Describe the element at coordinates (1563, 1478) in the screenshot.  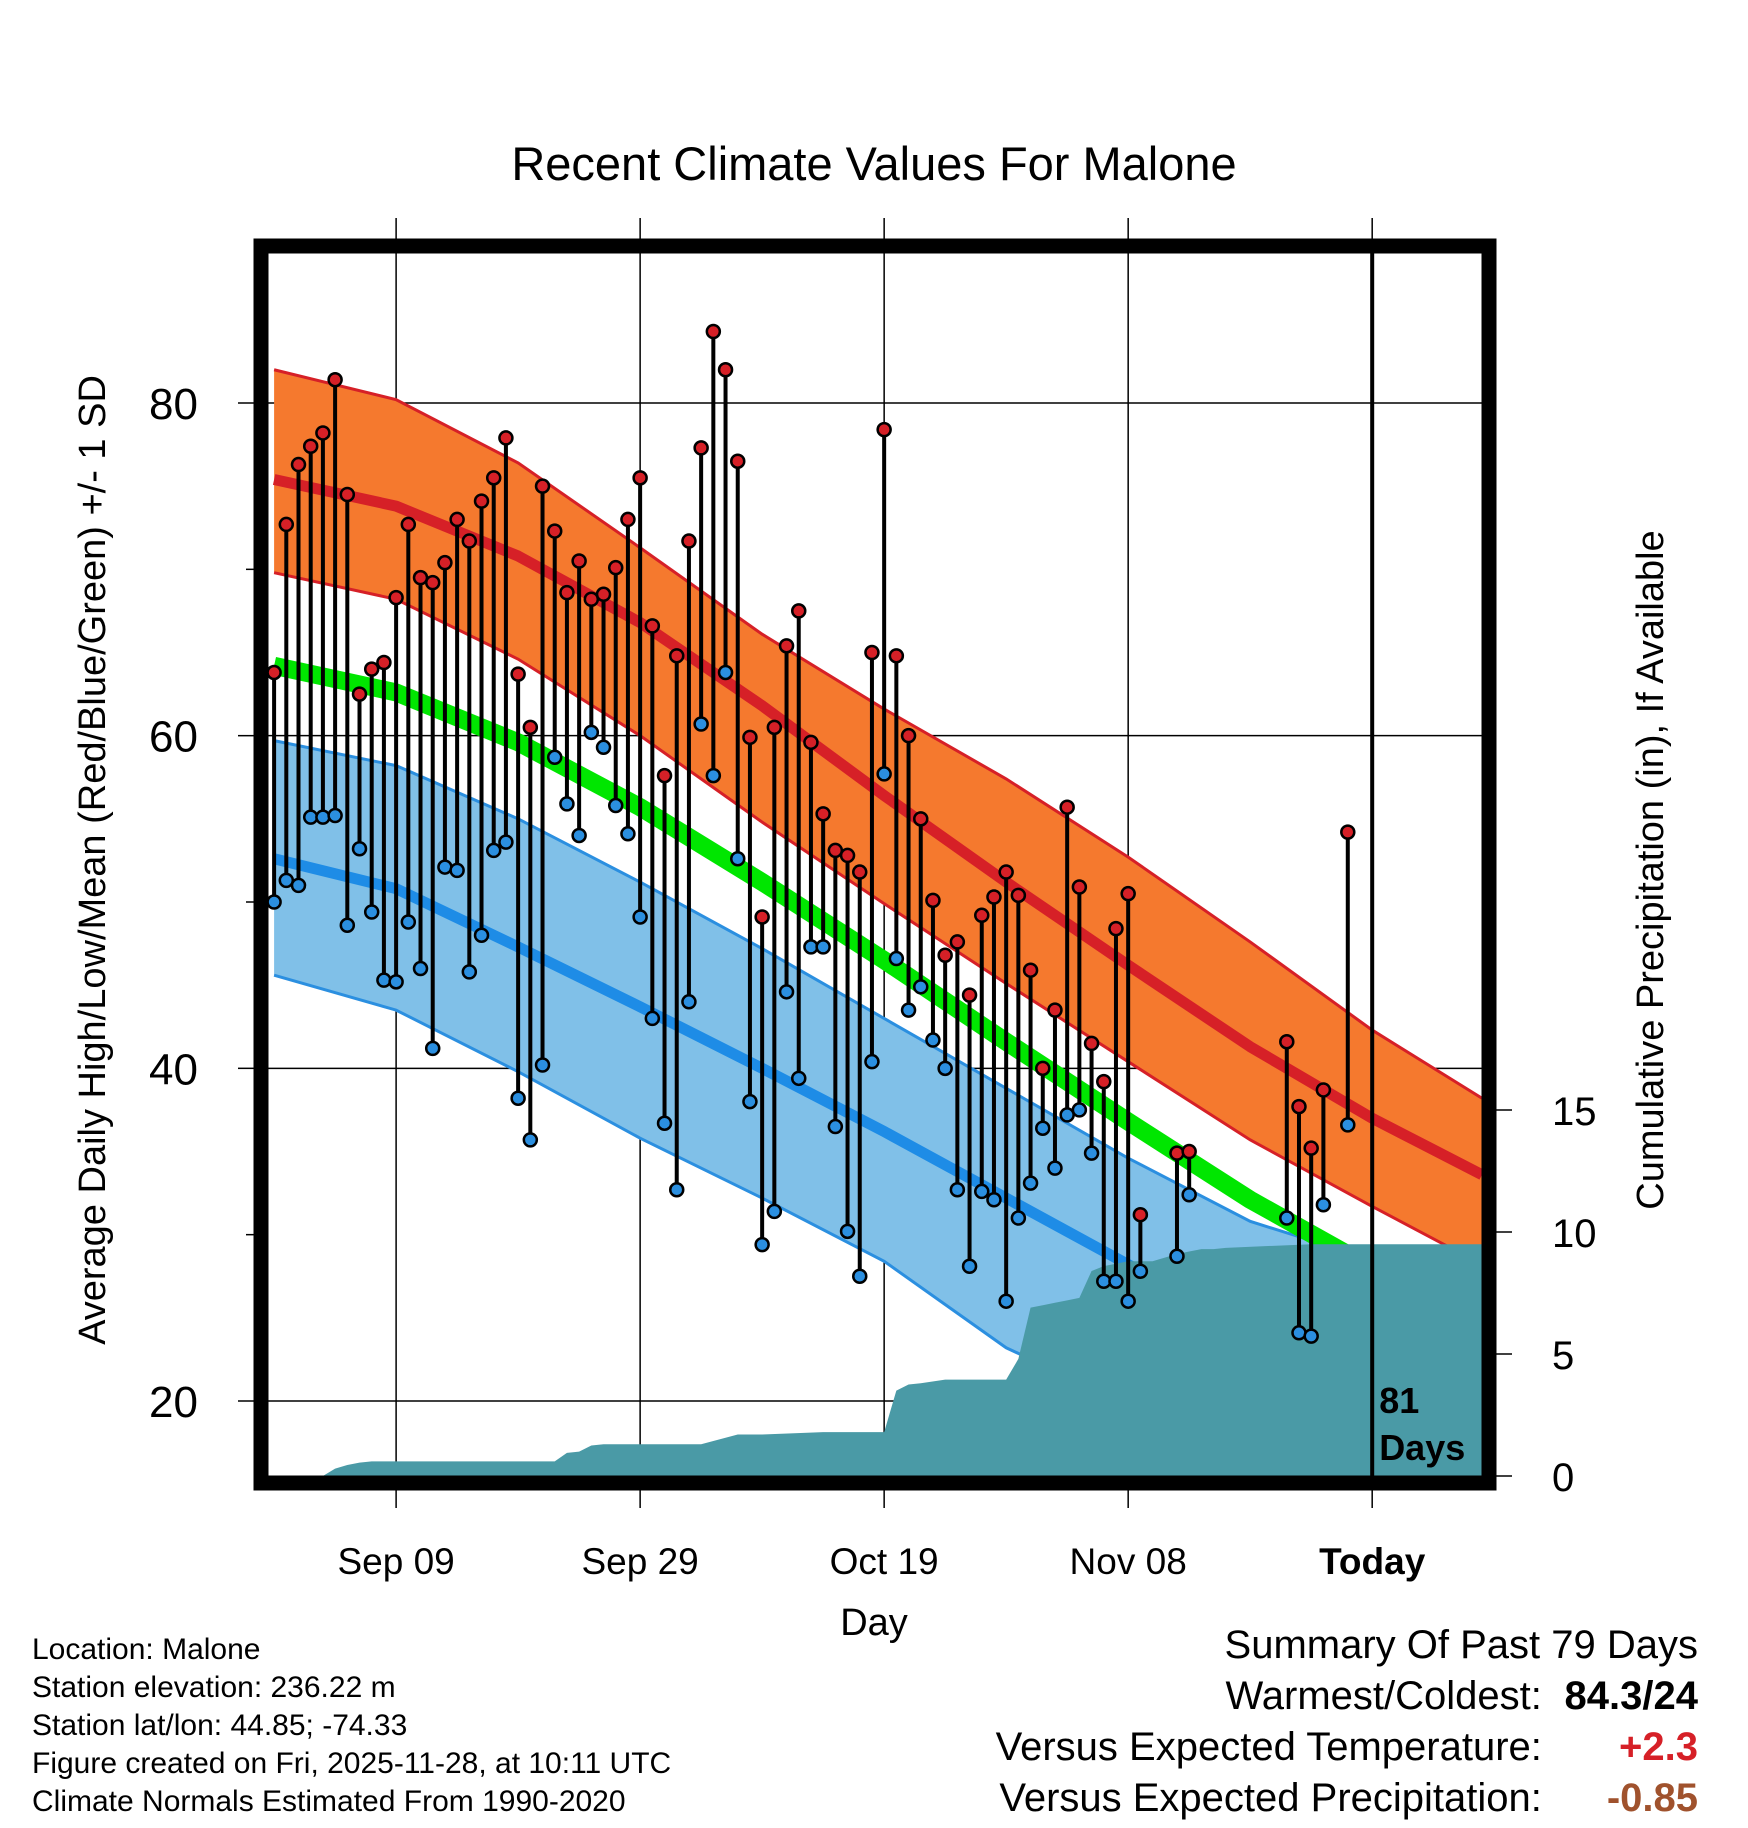
I see `y2-tick-label: 0` at that location.